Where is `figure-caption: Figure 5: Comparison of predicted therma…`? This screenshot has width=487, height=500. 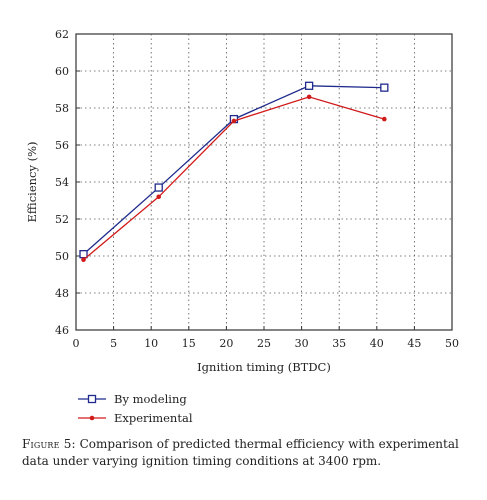 figure-caption: Figure 5: Comparison of predicted therma… is located at coordinates (246, 453).